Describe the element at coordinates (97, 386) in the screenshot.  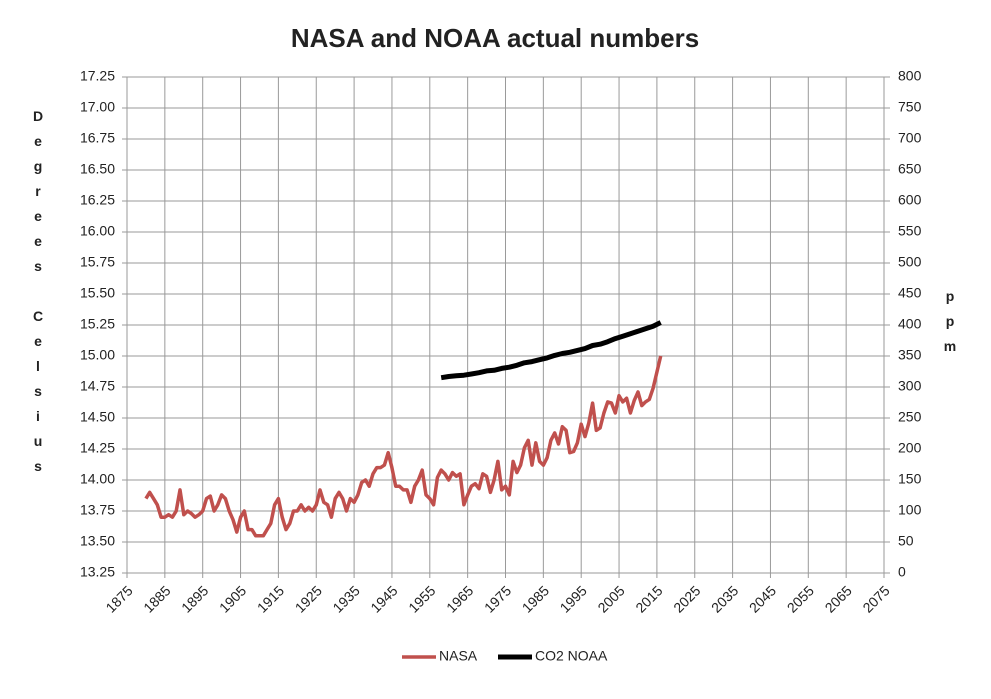
I see `y-tick-label: 14.75` at that location.